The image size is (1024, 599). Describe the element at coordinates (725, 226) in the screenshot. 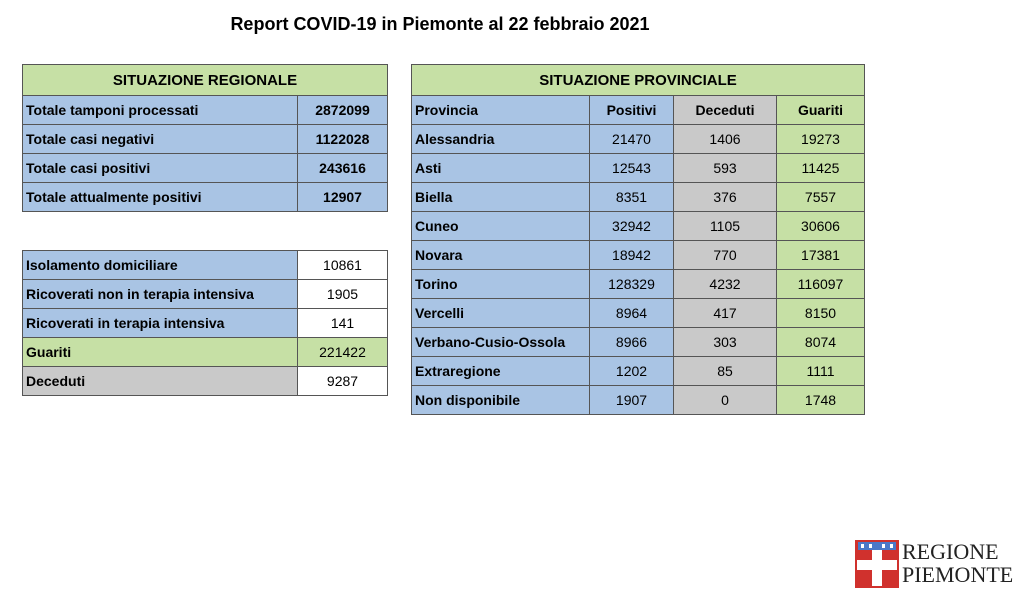

I see `deceduti-value: 1105` at that location.